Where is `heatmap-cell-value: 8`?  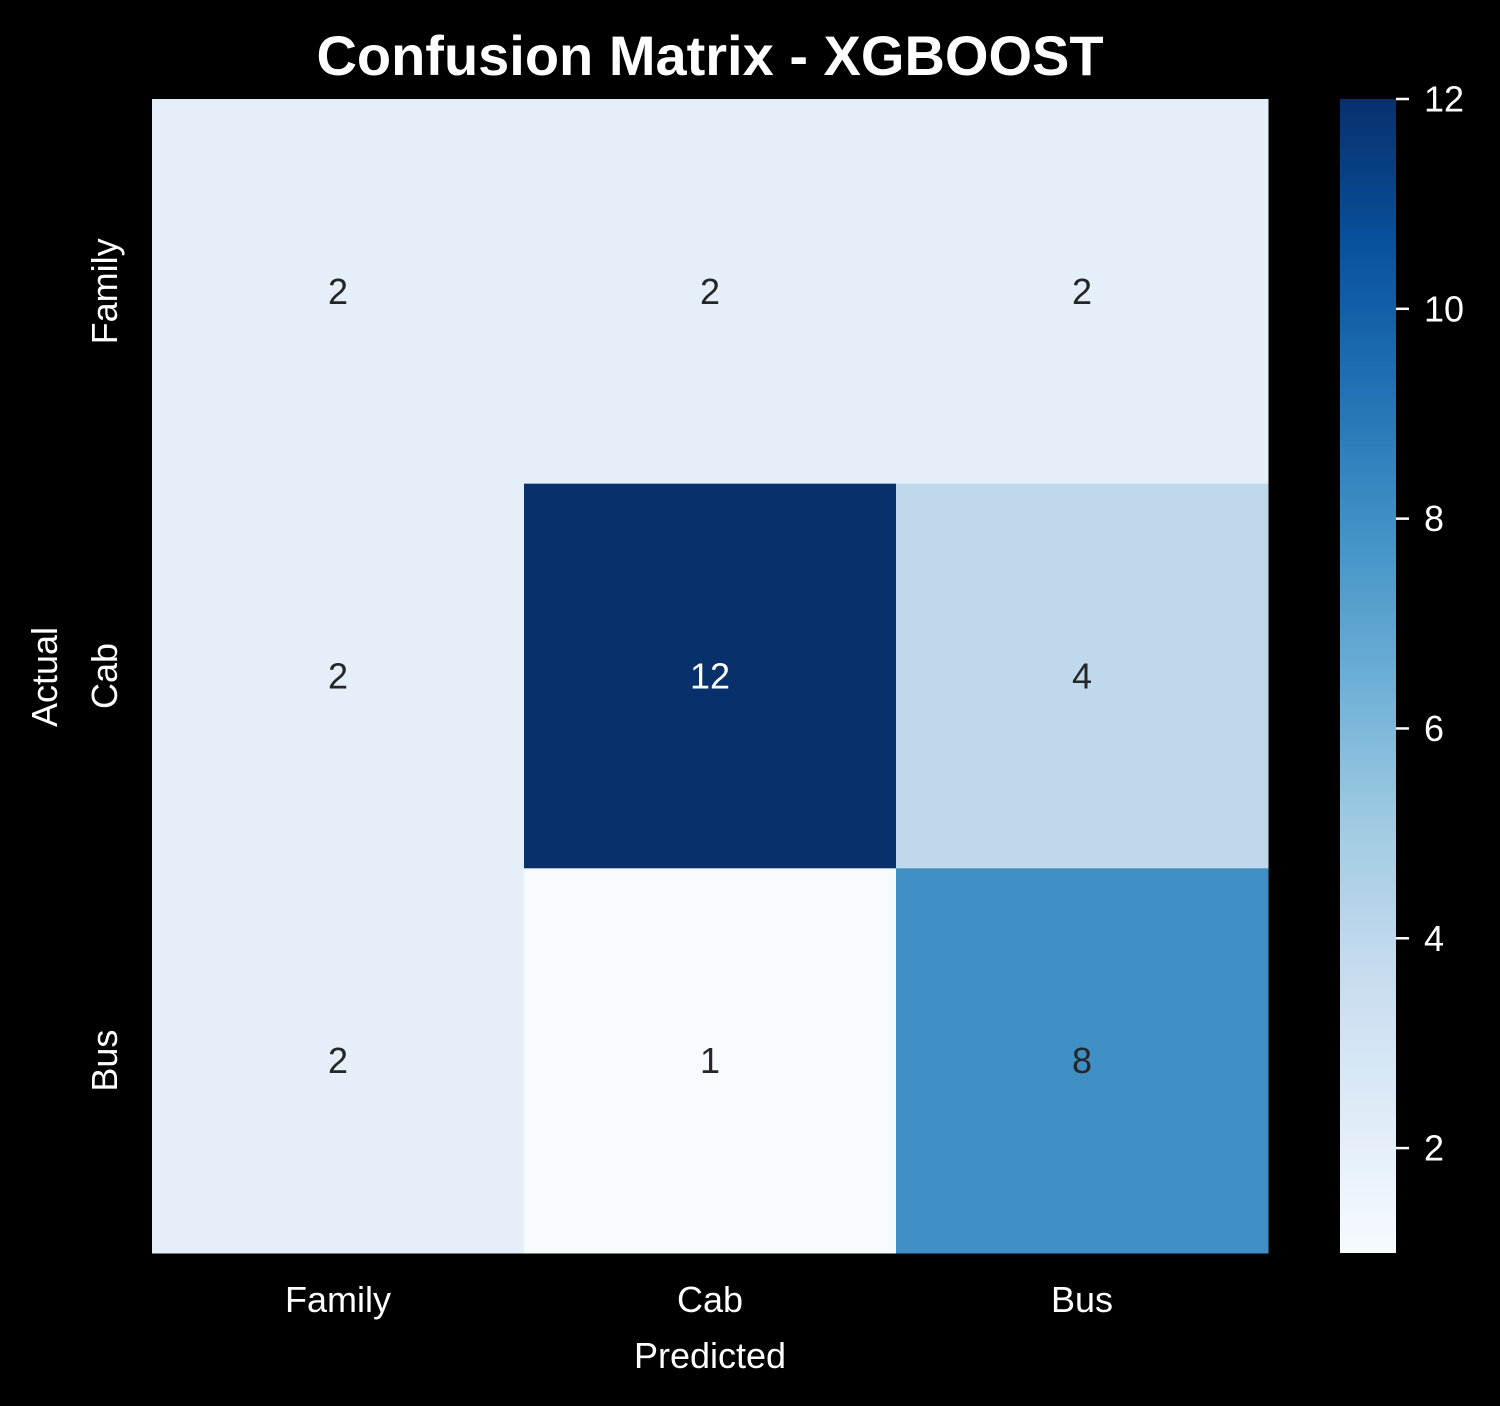
heatmap-cell-value: 8 is located at coordinates (1082, 1060).